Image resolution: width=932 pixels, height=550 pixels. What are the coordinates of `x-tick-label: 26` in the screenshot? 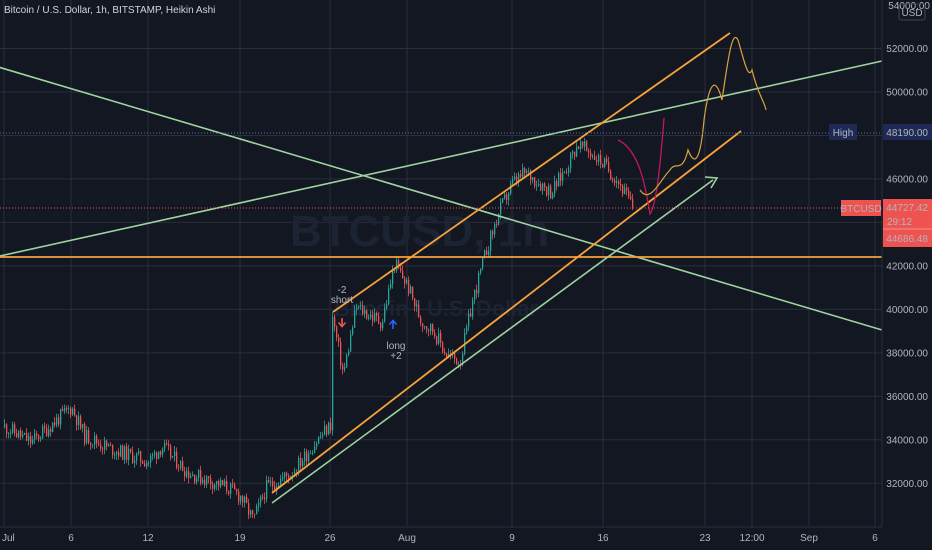 It's located at (330, 538).